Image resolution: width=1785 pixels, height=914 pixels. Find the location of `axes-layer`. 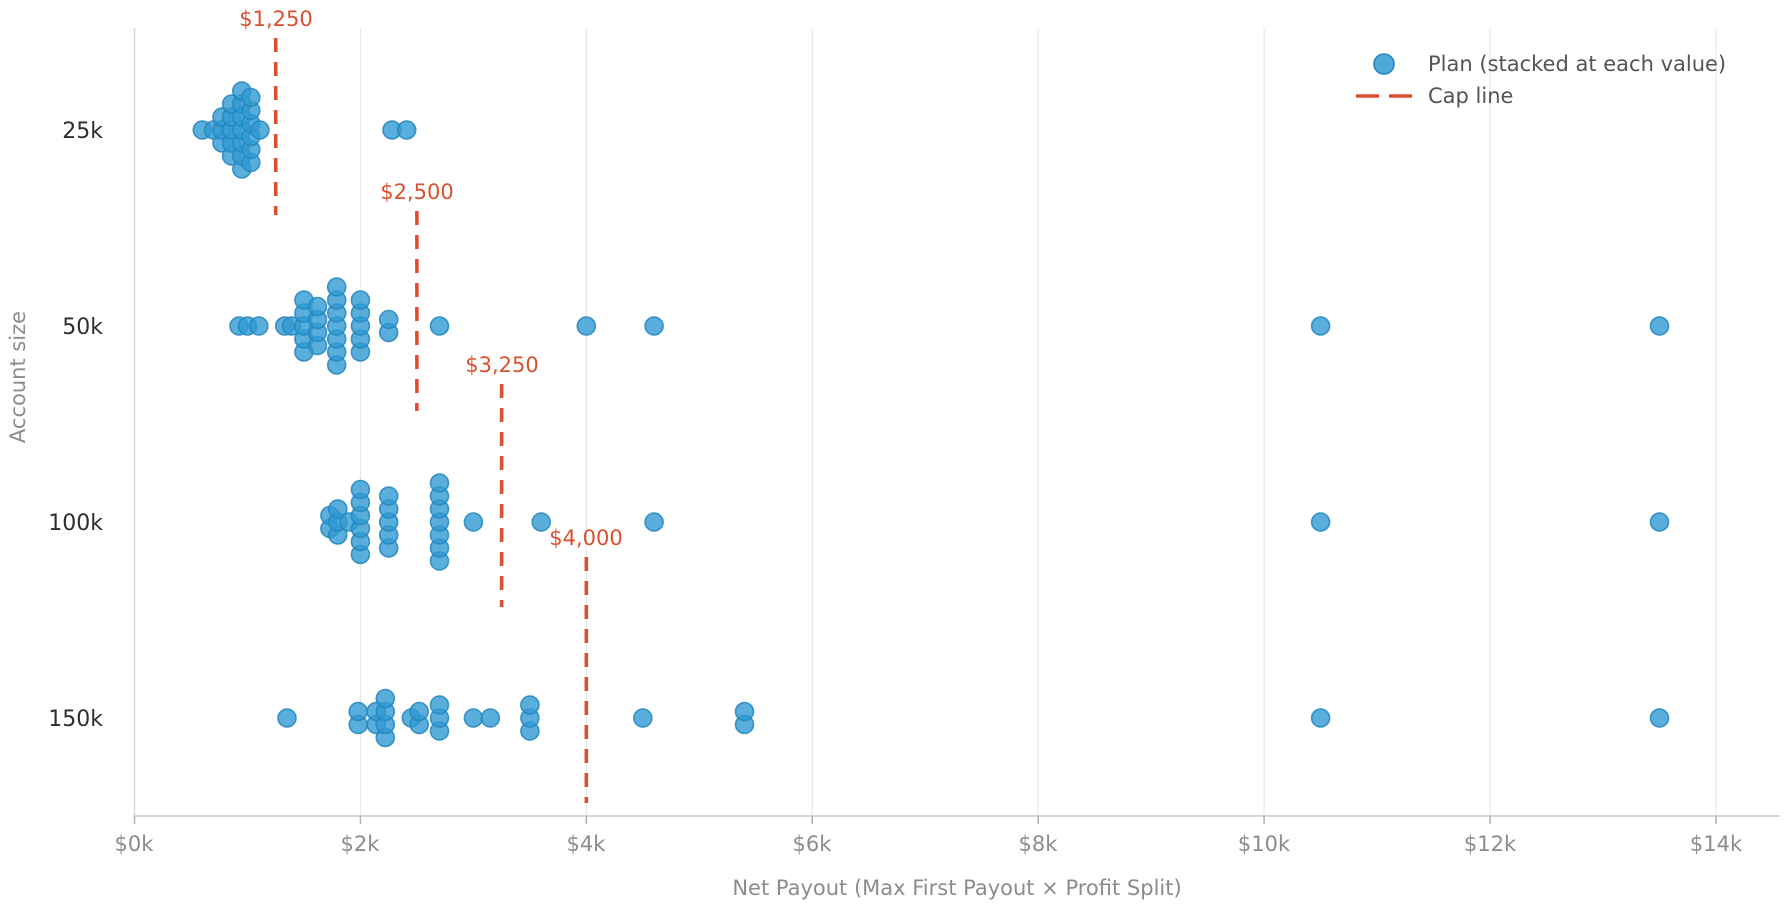

axes-layer is located at coordinates (956, 819).